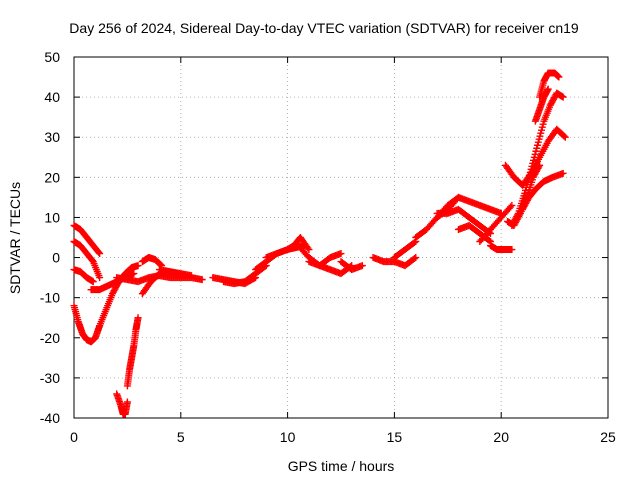 The image size is (640, 480). What do you see at coordinates (50, 418) in the screenshot?
I see `y-tick-label: -40` at bounding box center [50, 418].